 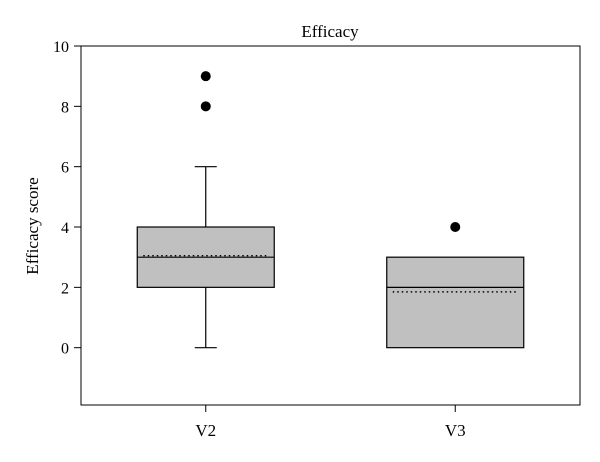 What do you see at coordinates (330, 422) in the screenshot?
I see `x-axis: V2 V3` at bounding box center [330, 422].